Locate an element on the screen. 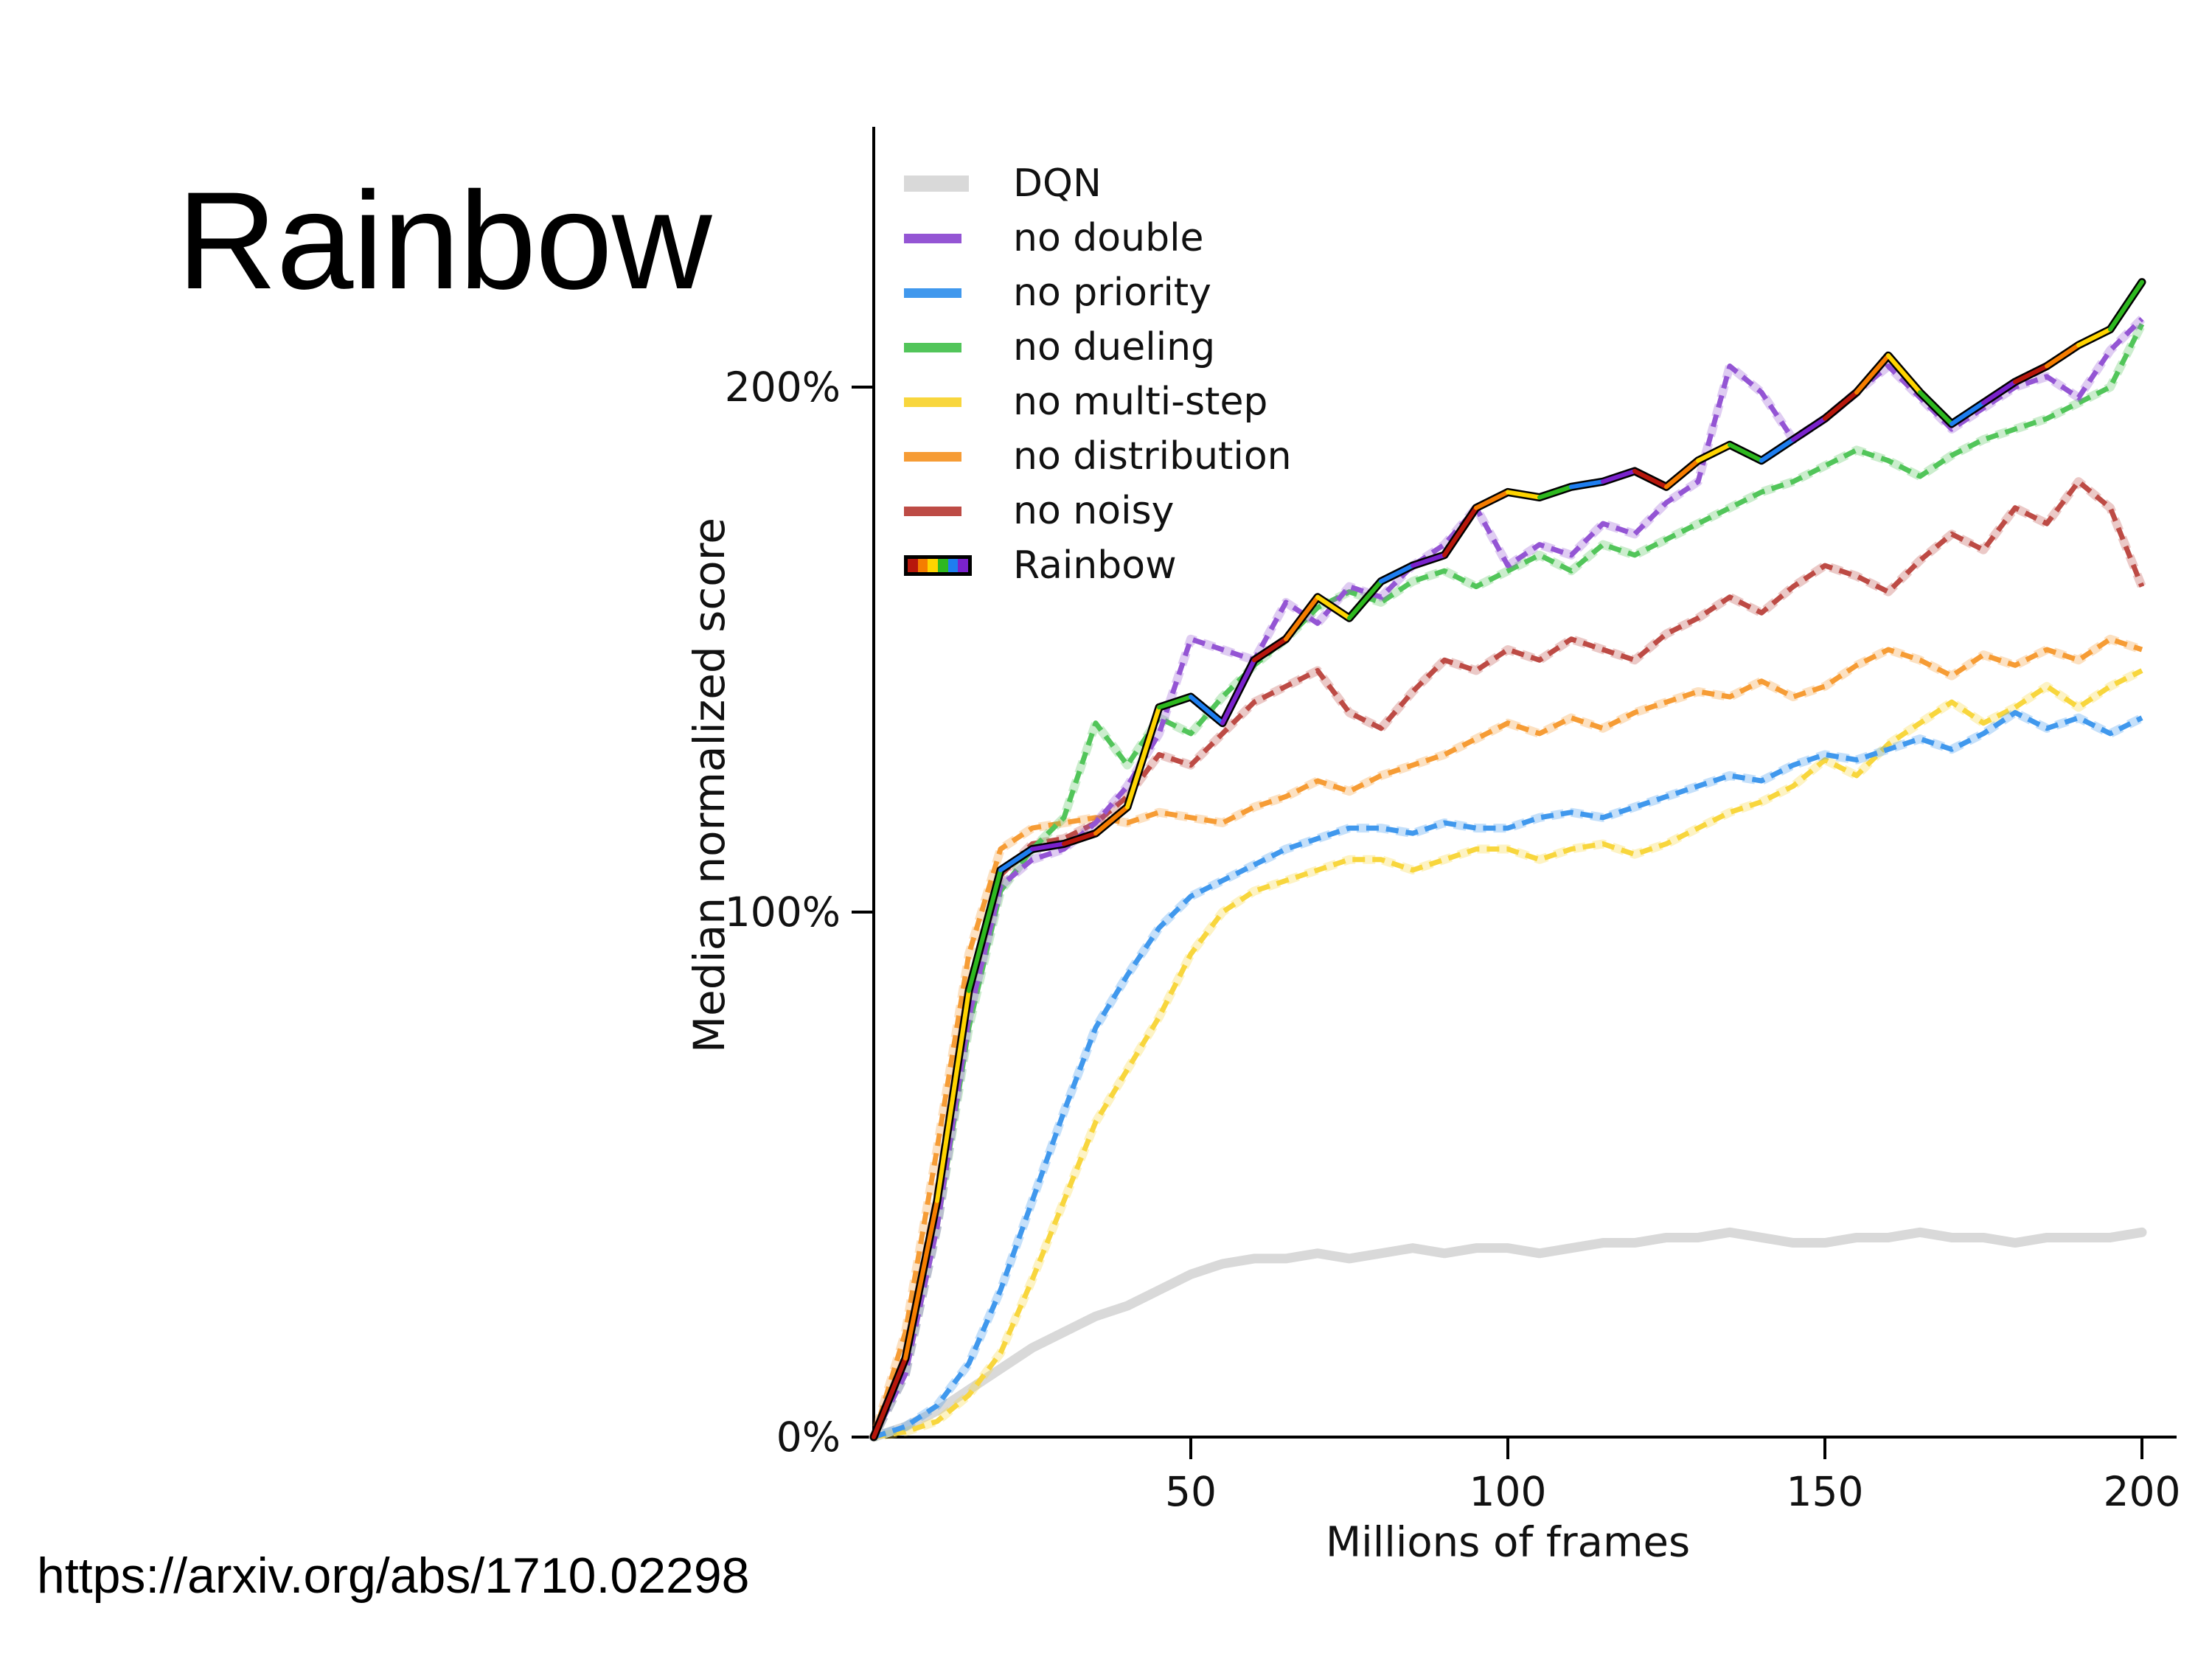 The image size is (2212, 1659). legend-label: no distribution is located at coordinates (1152, 456).